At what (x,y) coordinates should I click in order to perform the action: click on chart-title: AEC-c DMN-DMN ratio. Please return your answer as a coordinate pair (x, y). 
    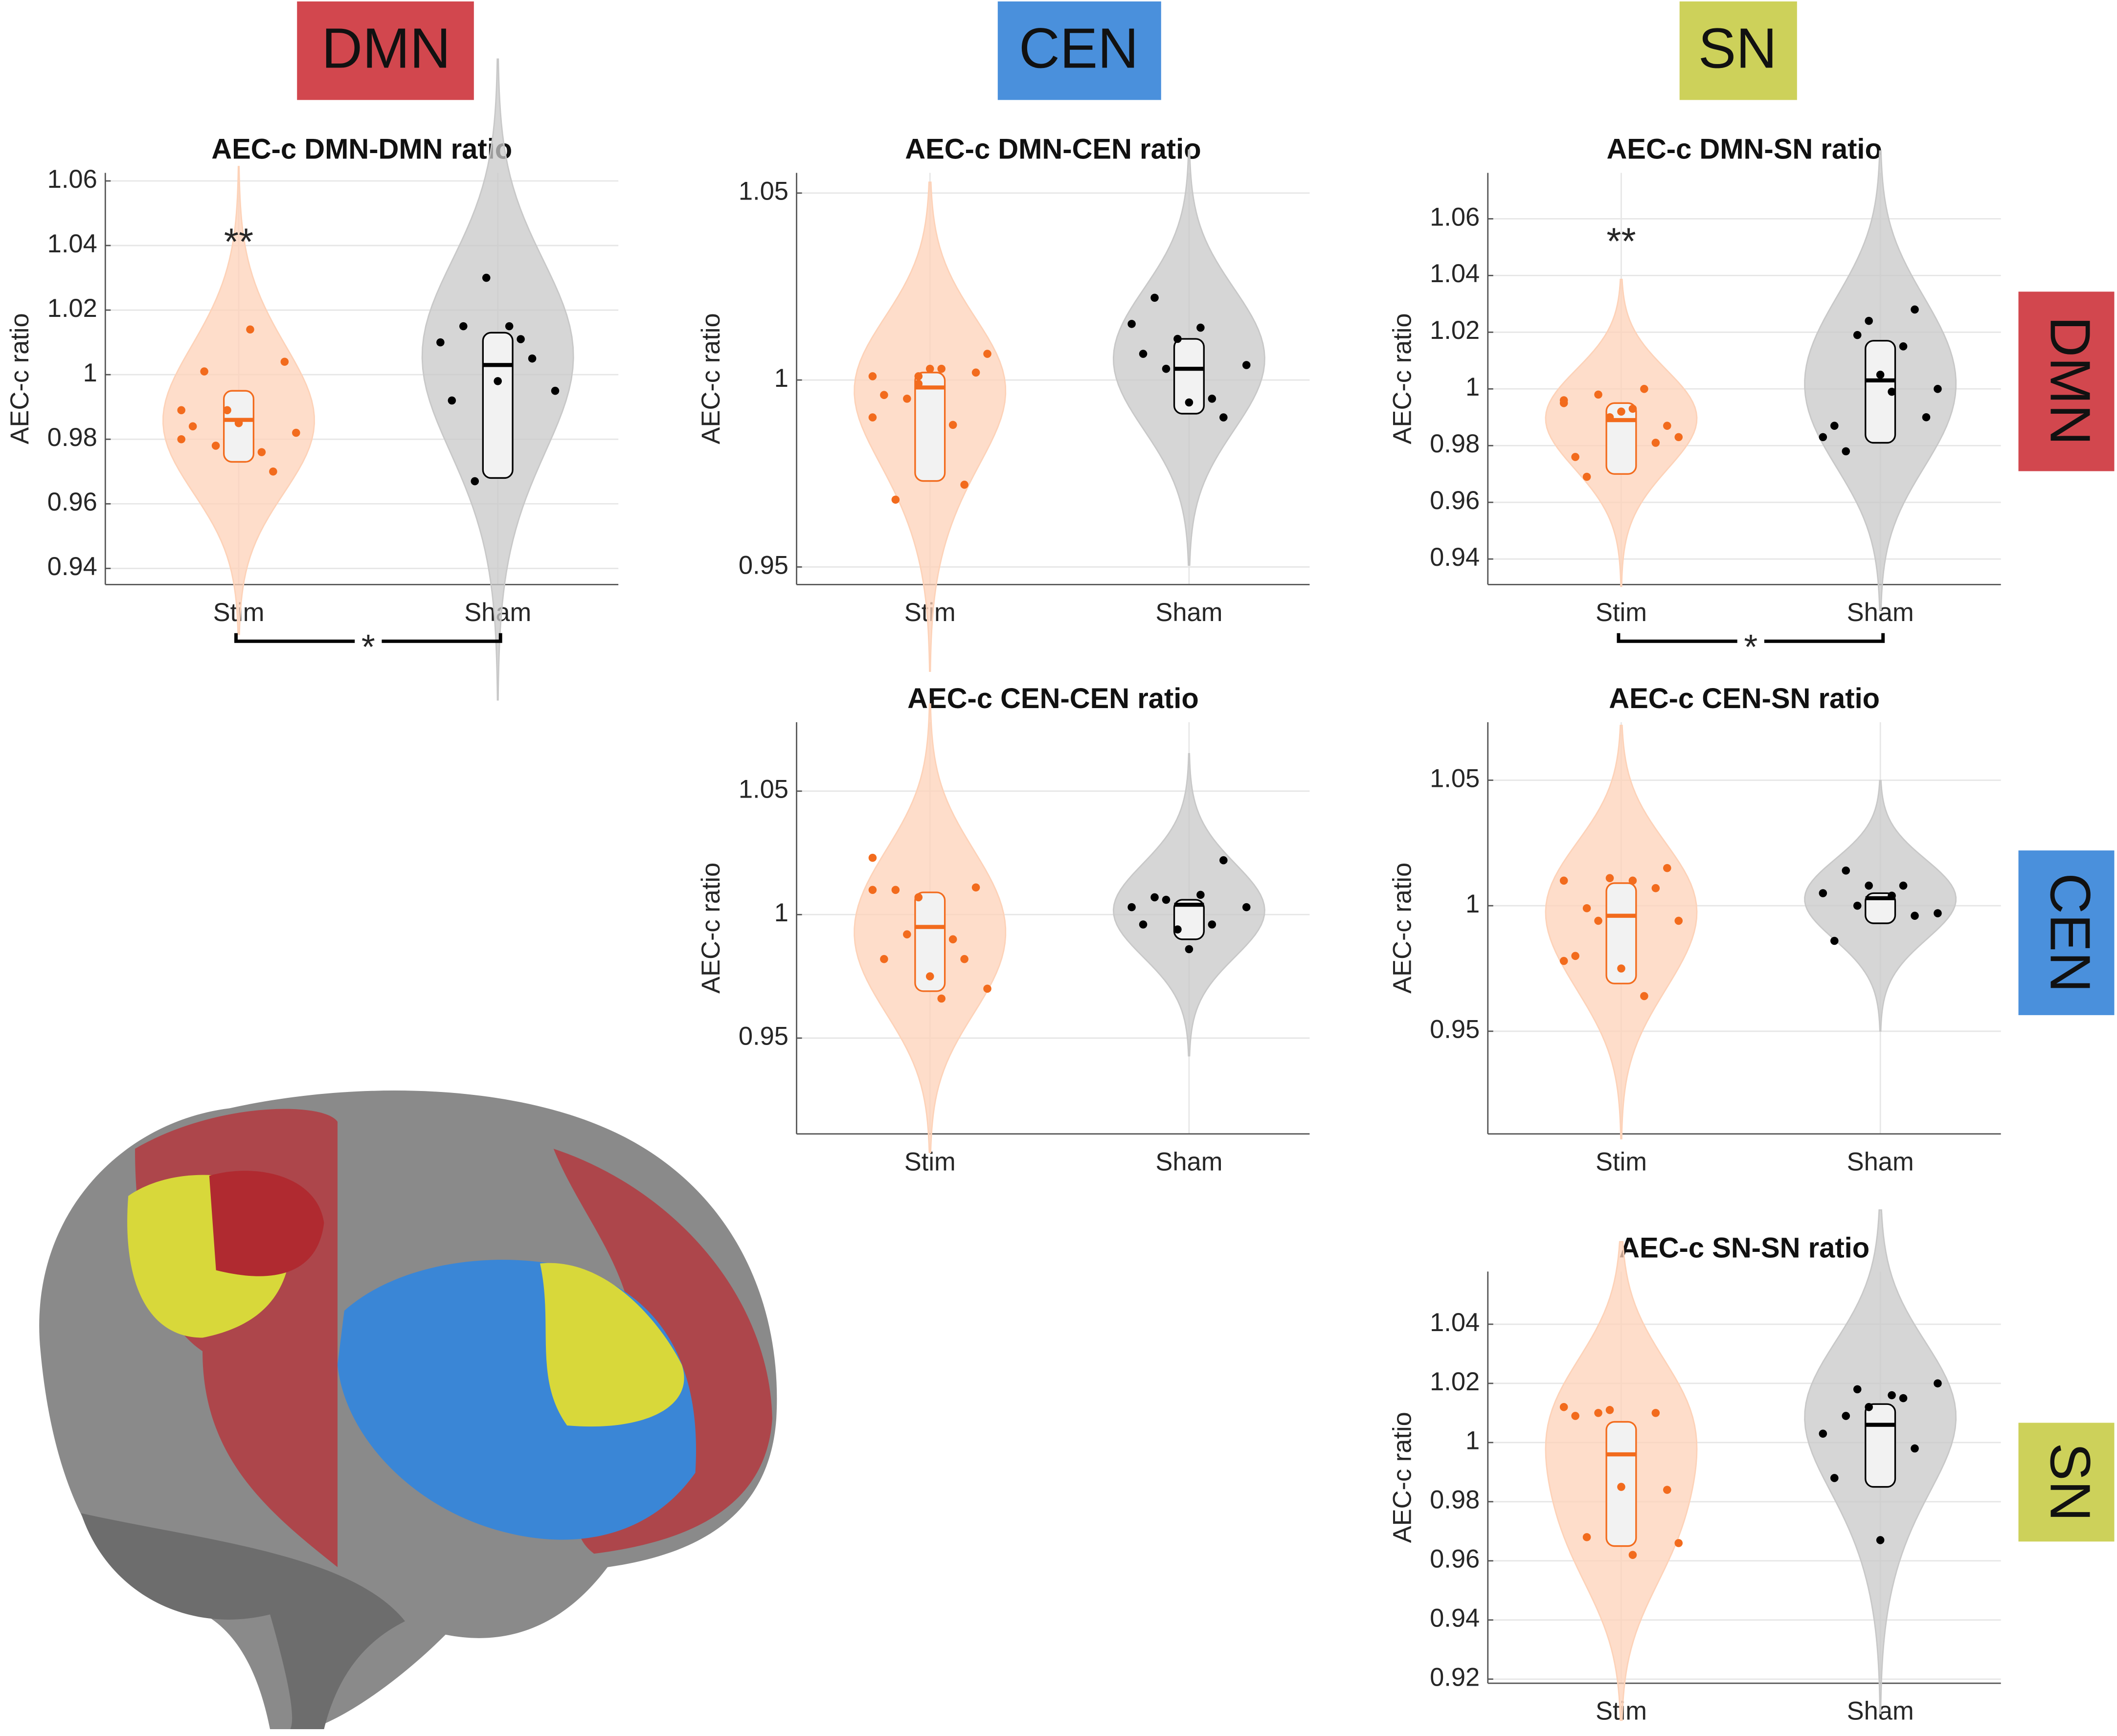
    Looking at the image, I should click on (362, 149).